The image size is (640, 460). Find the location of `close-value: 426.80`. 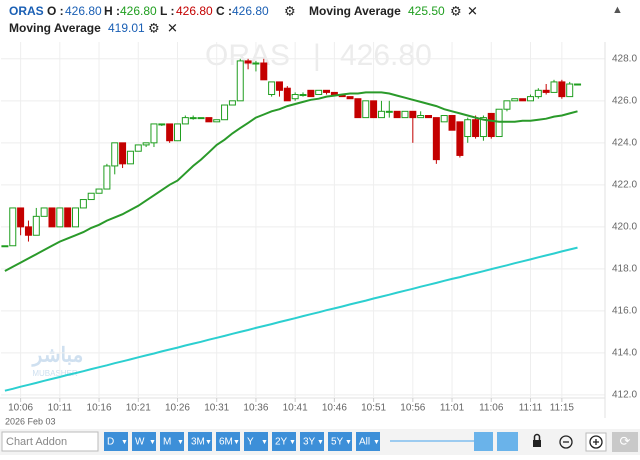

close-value: 426.80 is located at coordinates (250, 11).